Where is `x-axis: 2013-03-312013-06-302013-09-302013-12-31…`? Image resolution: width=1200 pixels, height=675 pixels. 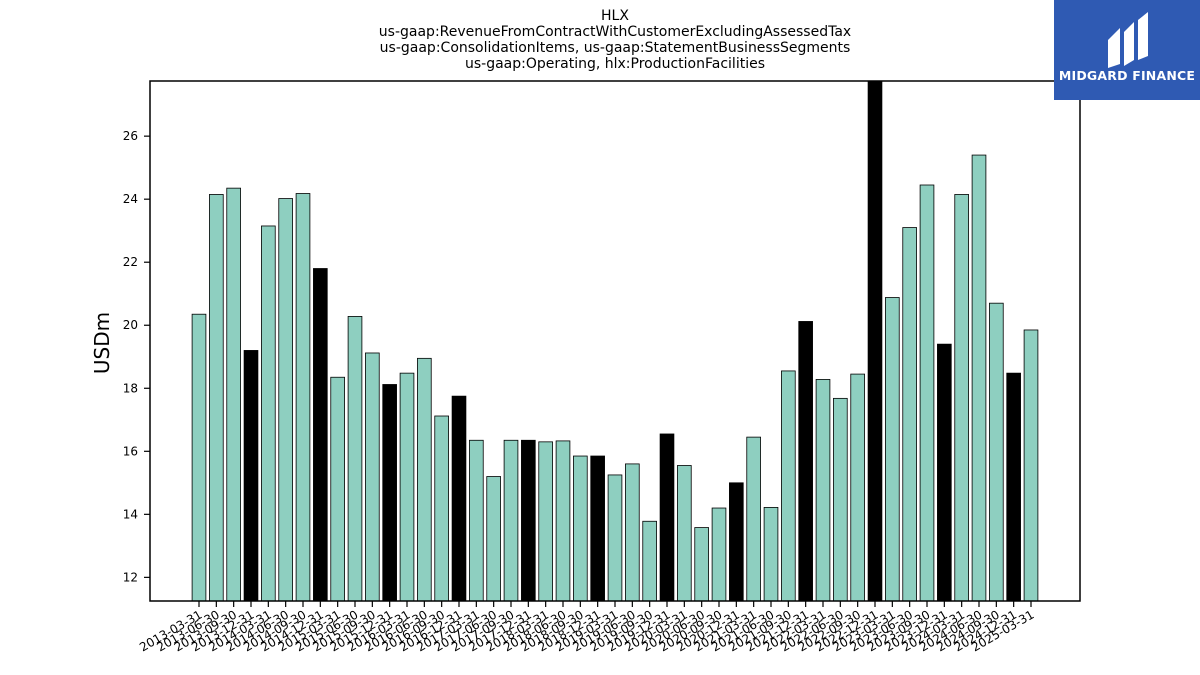
x-axis: 2013-03-312013-06-302013-09-302013-12-31… is located at coordinates (587, 627).